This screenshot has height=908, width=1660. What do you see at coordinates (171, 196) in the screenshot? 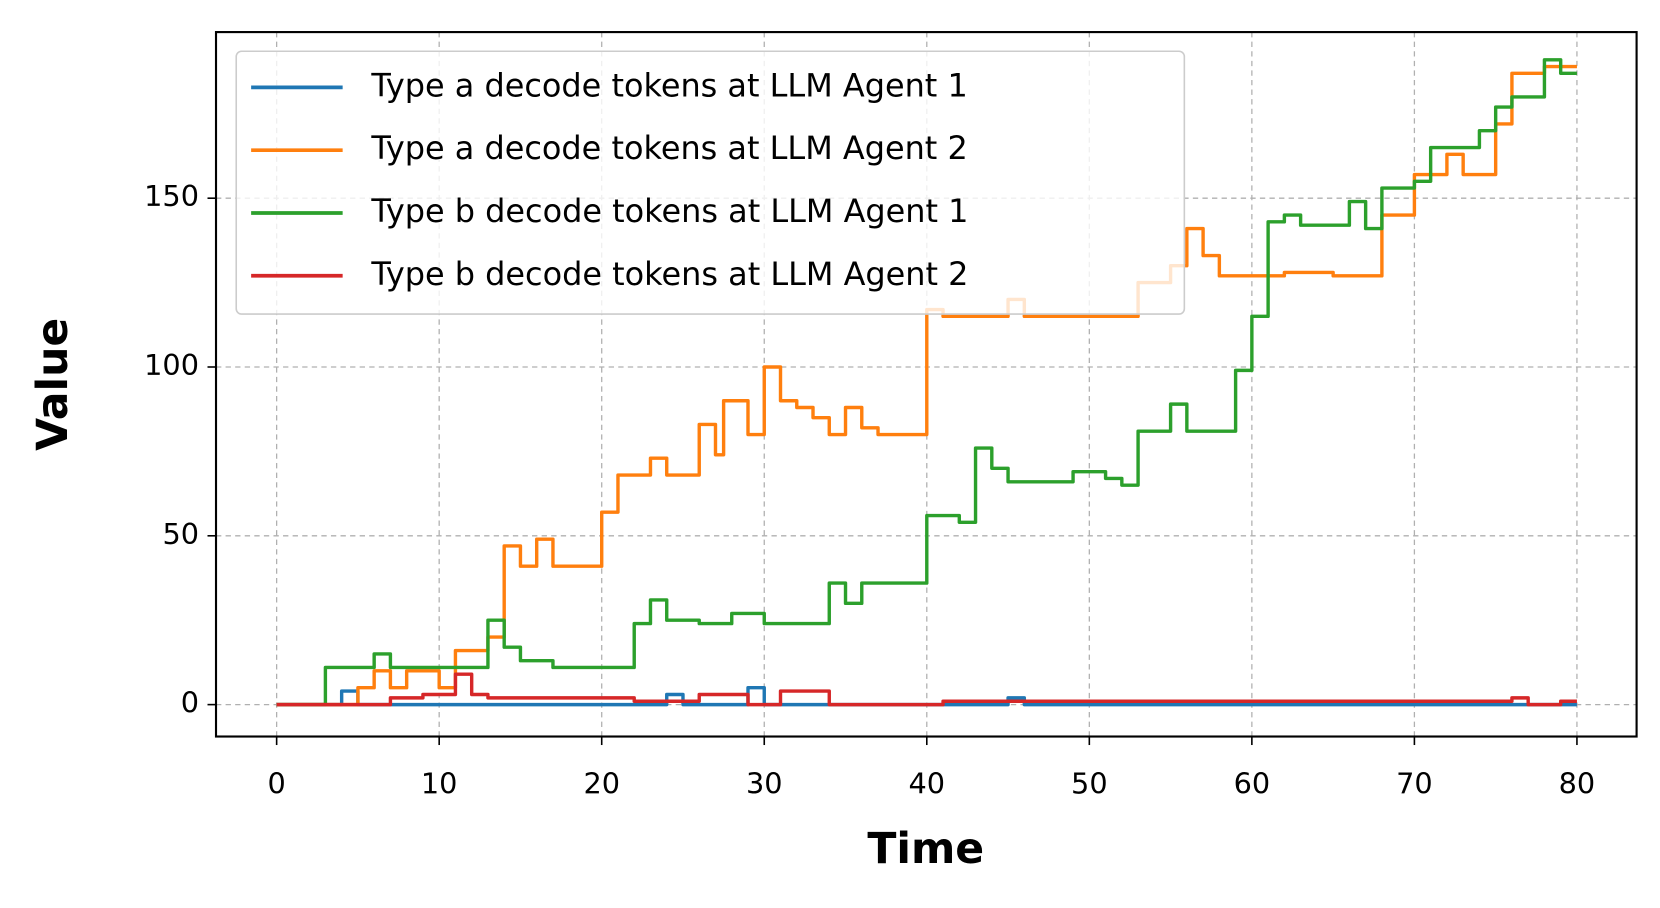
I see `y-tick-label: 150` at bounding box center [171, 196].